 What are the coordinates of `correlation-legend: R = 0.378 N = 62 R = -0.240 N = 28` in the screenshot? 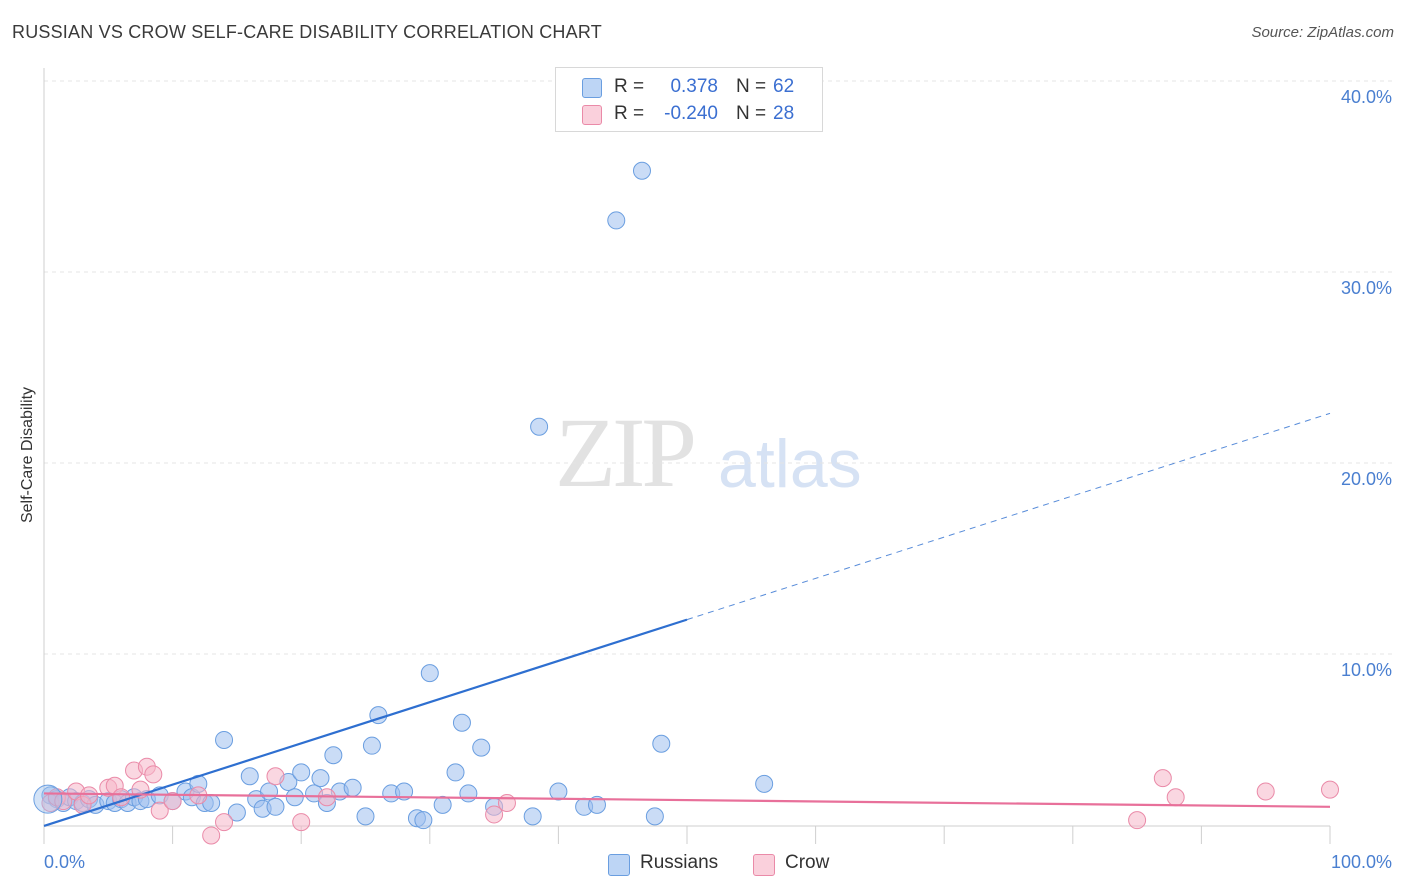 It's located at (689, 99).